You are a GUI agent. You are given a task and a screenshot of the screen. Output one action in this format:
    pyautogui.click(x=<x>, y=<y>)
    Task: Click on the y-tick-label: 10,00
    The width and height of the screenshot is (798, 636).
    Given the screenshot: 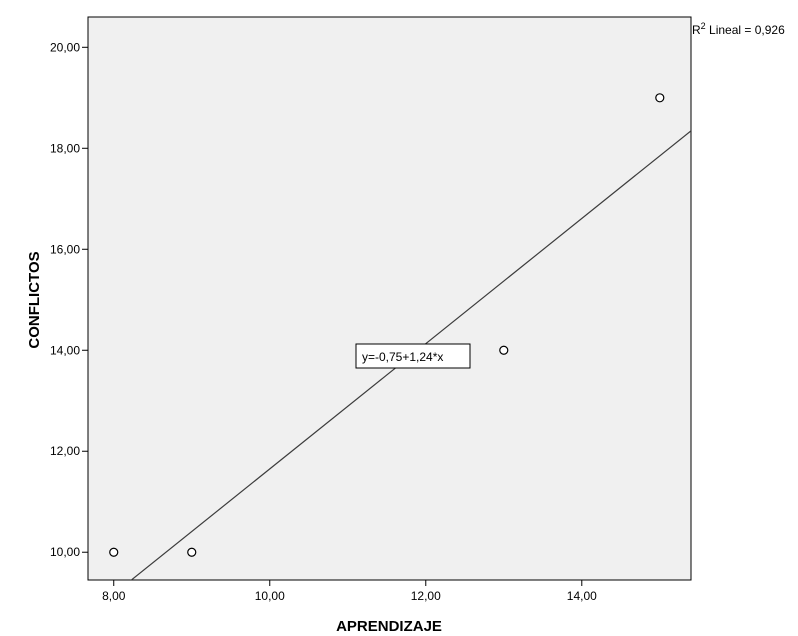 What is the action you would take?
    pyautogui.click(x=65, y=552)
    